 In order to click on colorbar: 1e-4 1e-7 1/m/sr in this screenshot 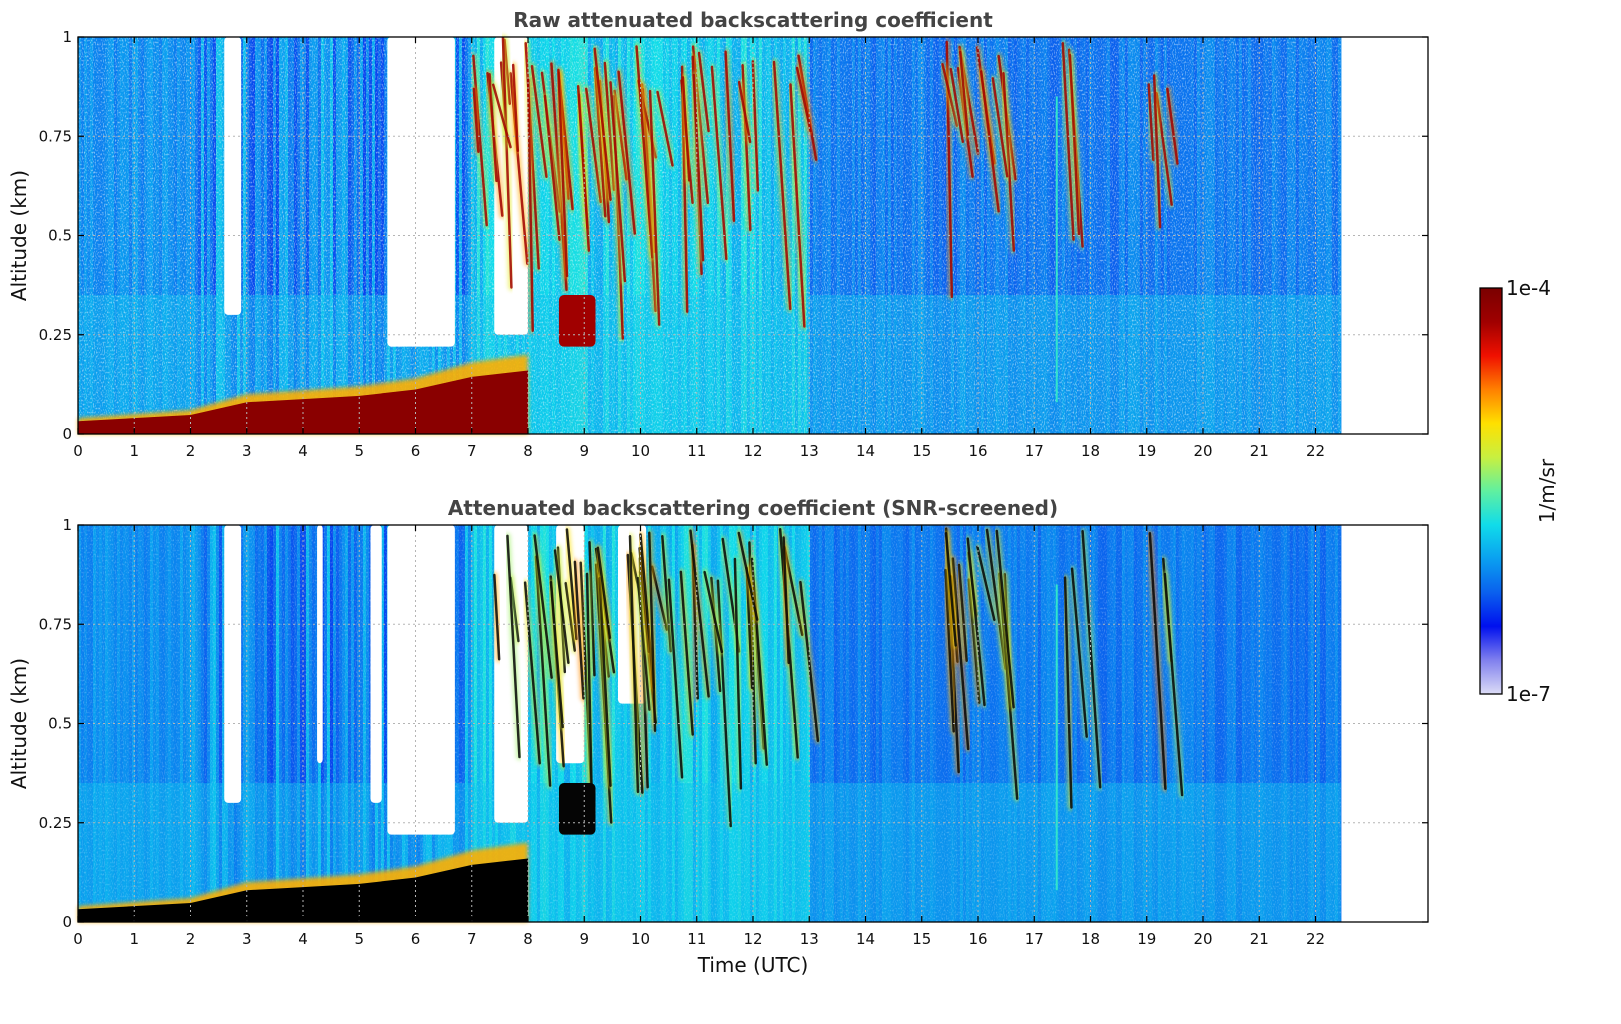, I will do `click(1519, 491)`.